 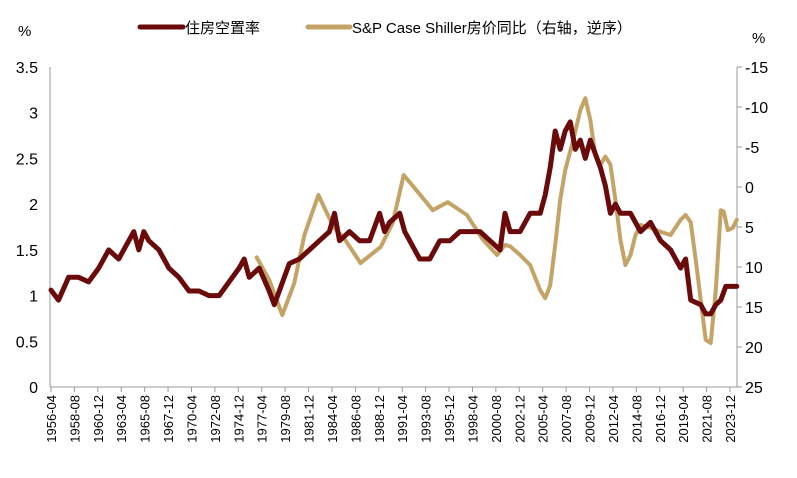 I want to click on left-tick-label: 0.5, so click(x=27, y=342).